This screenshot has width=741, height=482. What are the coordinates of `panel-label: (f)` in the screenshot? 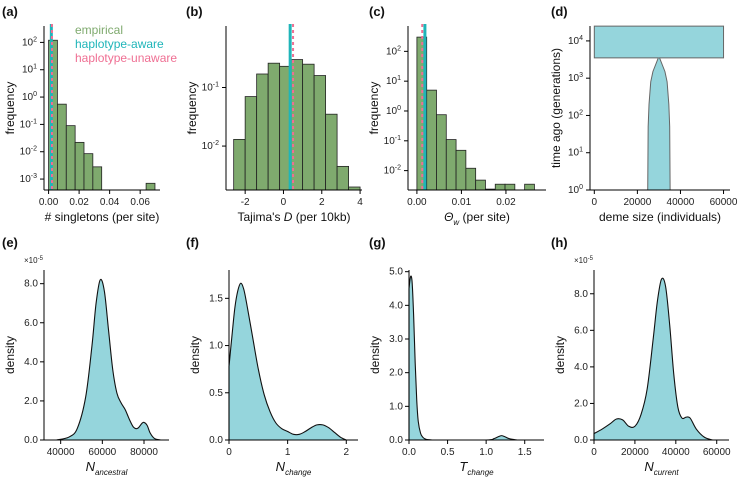 It's located at (192, 242).